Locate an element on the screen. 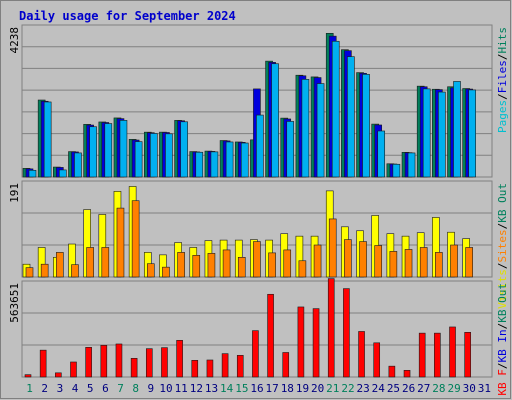 This screenshot has height=400, width=512. x-tick-day-13: 13 is located at coordinates (211, 388).